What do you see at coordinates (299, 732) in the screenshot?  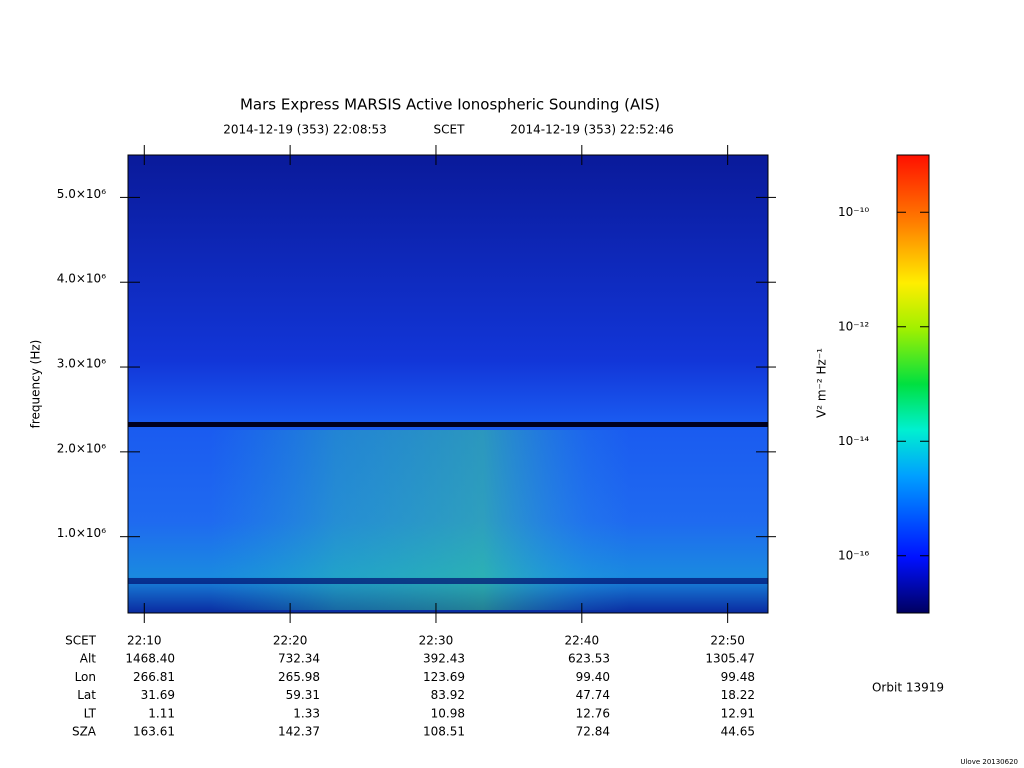 I see `ephemeris-value: 142.37` at bounding box center [299, 732].